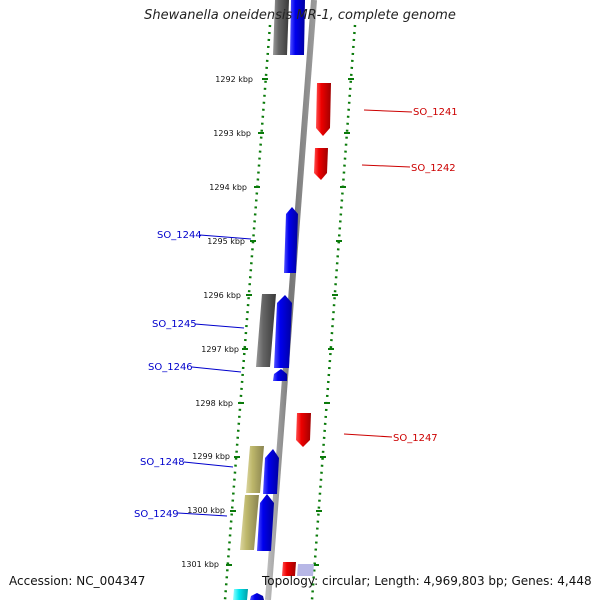 The image size is (600, 604). Describe the element at coordinates (200, 564) in the screenshot. I see `tick-label-1301: 1301 kbp` at that location.